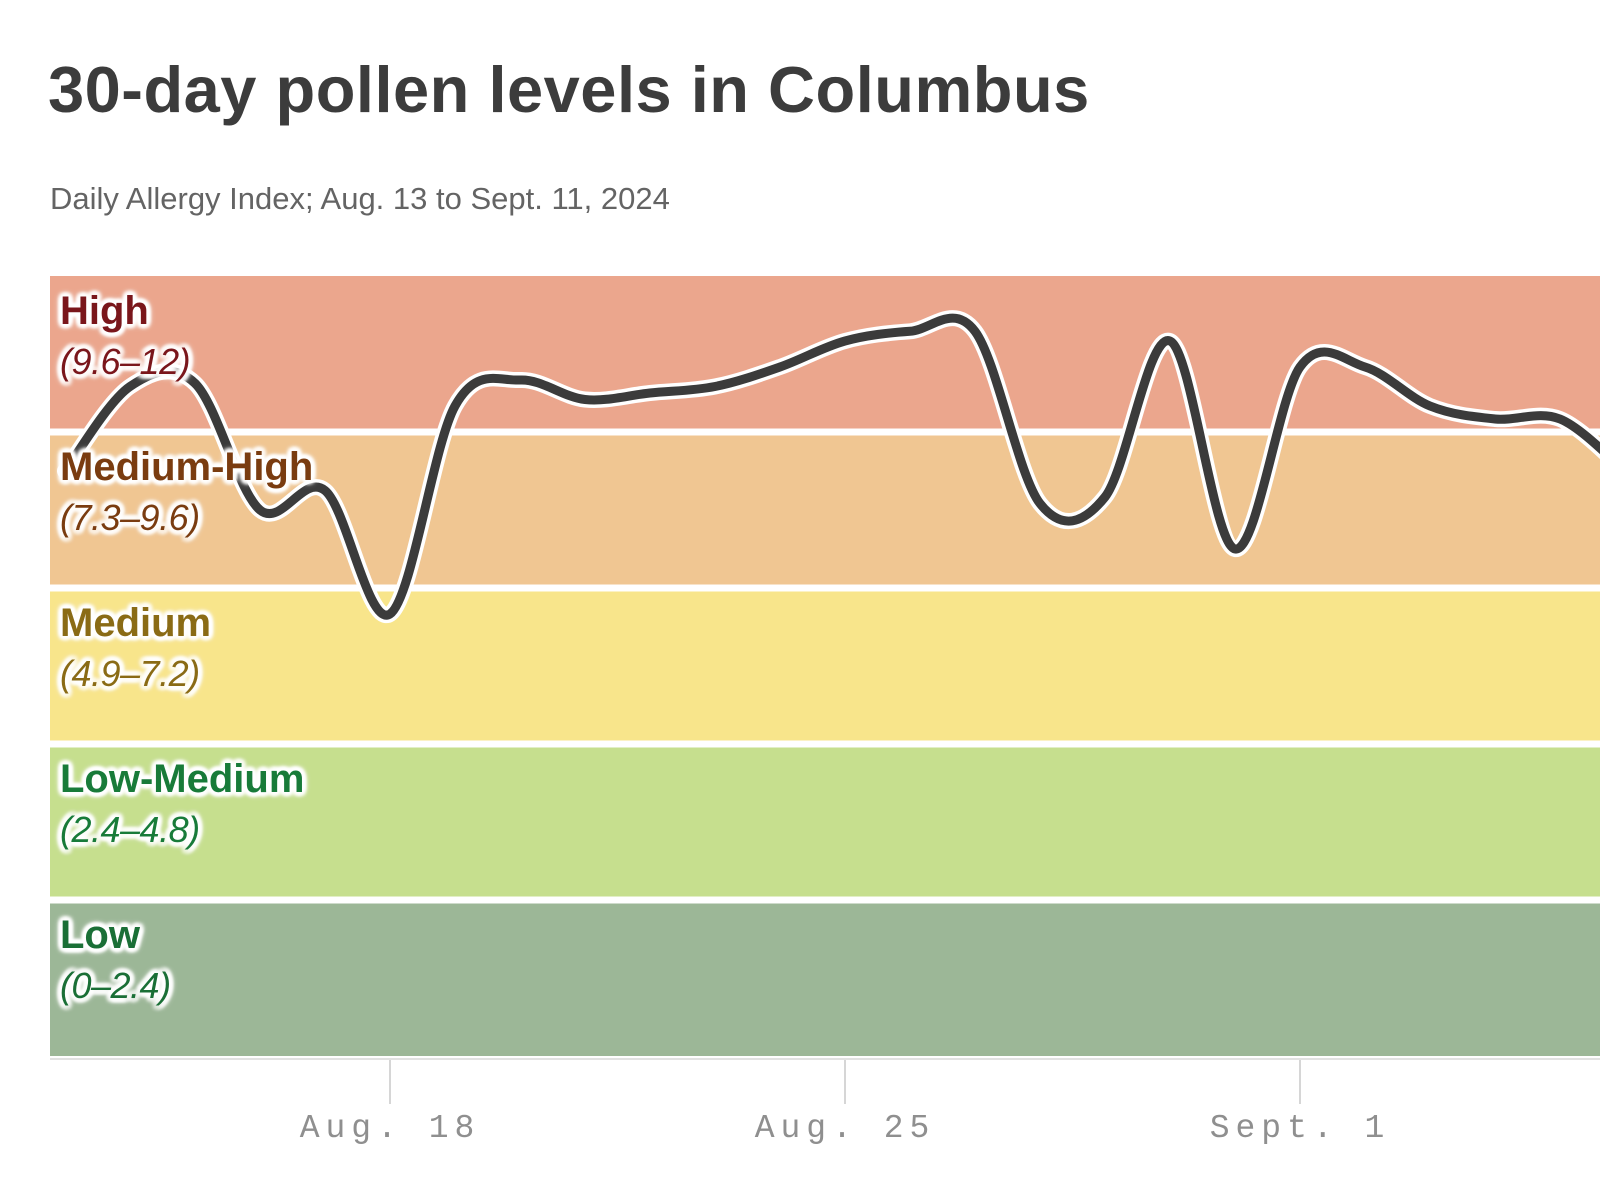 This screenshot has height=1200, width=1600. What do you see at coordinates (569, 89) in the screenshot?
I see `page-title: 30-day pollen levels in Columbus` at bounding box center [569, 89].